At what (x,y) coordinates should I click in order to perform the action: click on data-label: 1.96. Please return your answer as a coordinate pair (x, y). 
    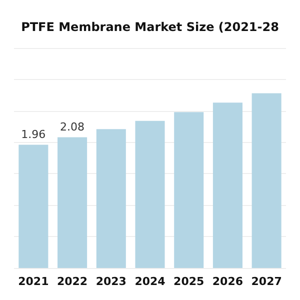
    Looking at the image, I should click on (33, 134).